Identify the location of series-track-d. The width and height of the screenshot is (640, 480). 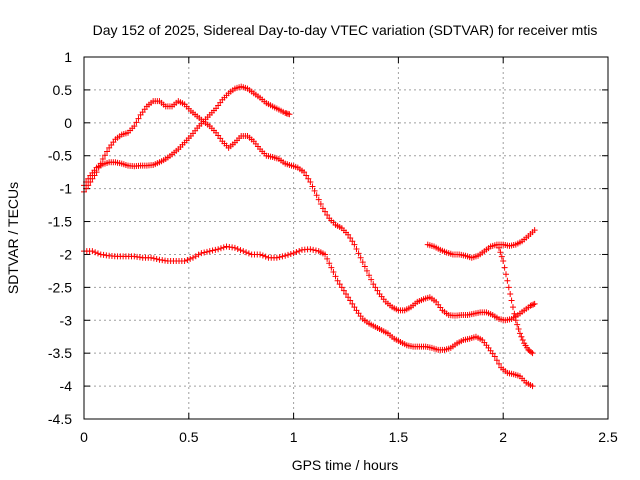
(481, 244).